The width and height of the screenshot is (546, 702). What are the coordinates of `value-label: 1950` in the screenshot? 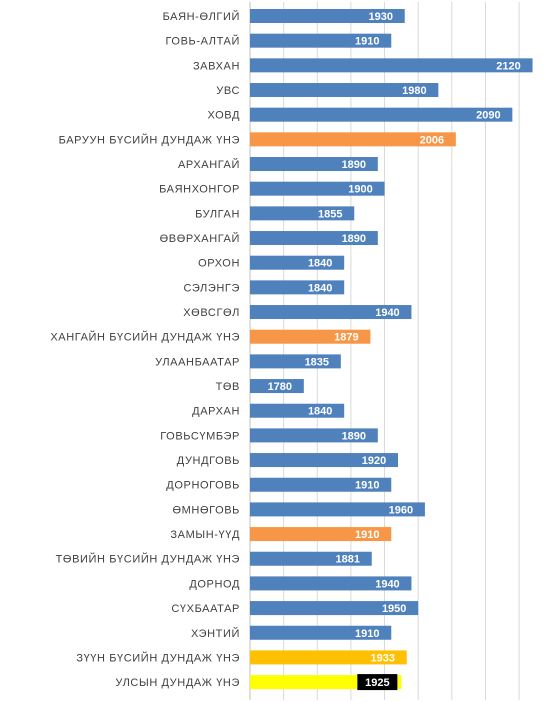 It's located at (394, 609).